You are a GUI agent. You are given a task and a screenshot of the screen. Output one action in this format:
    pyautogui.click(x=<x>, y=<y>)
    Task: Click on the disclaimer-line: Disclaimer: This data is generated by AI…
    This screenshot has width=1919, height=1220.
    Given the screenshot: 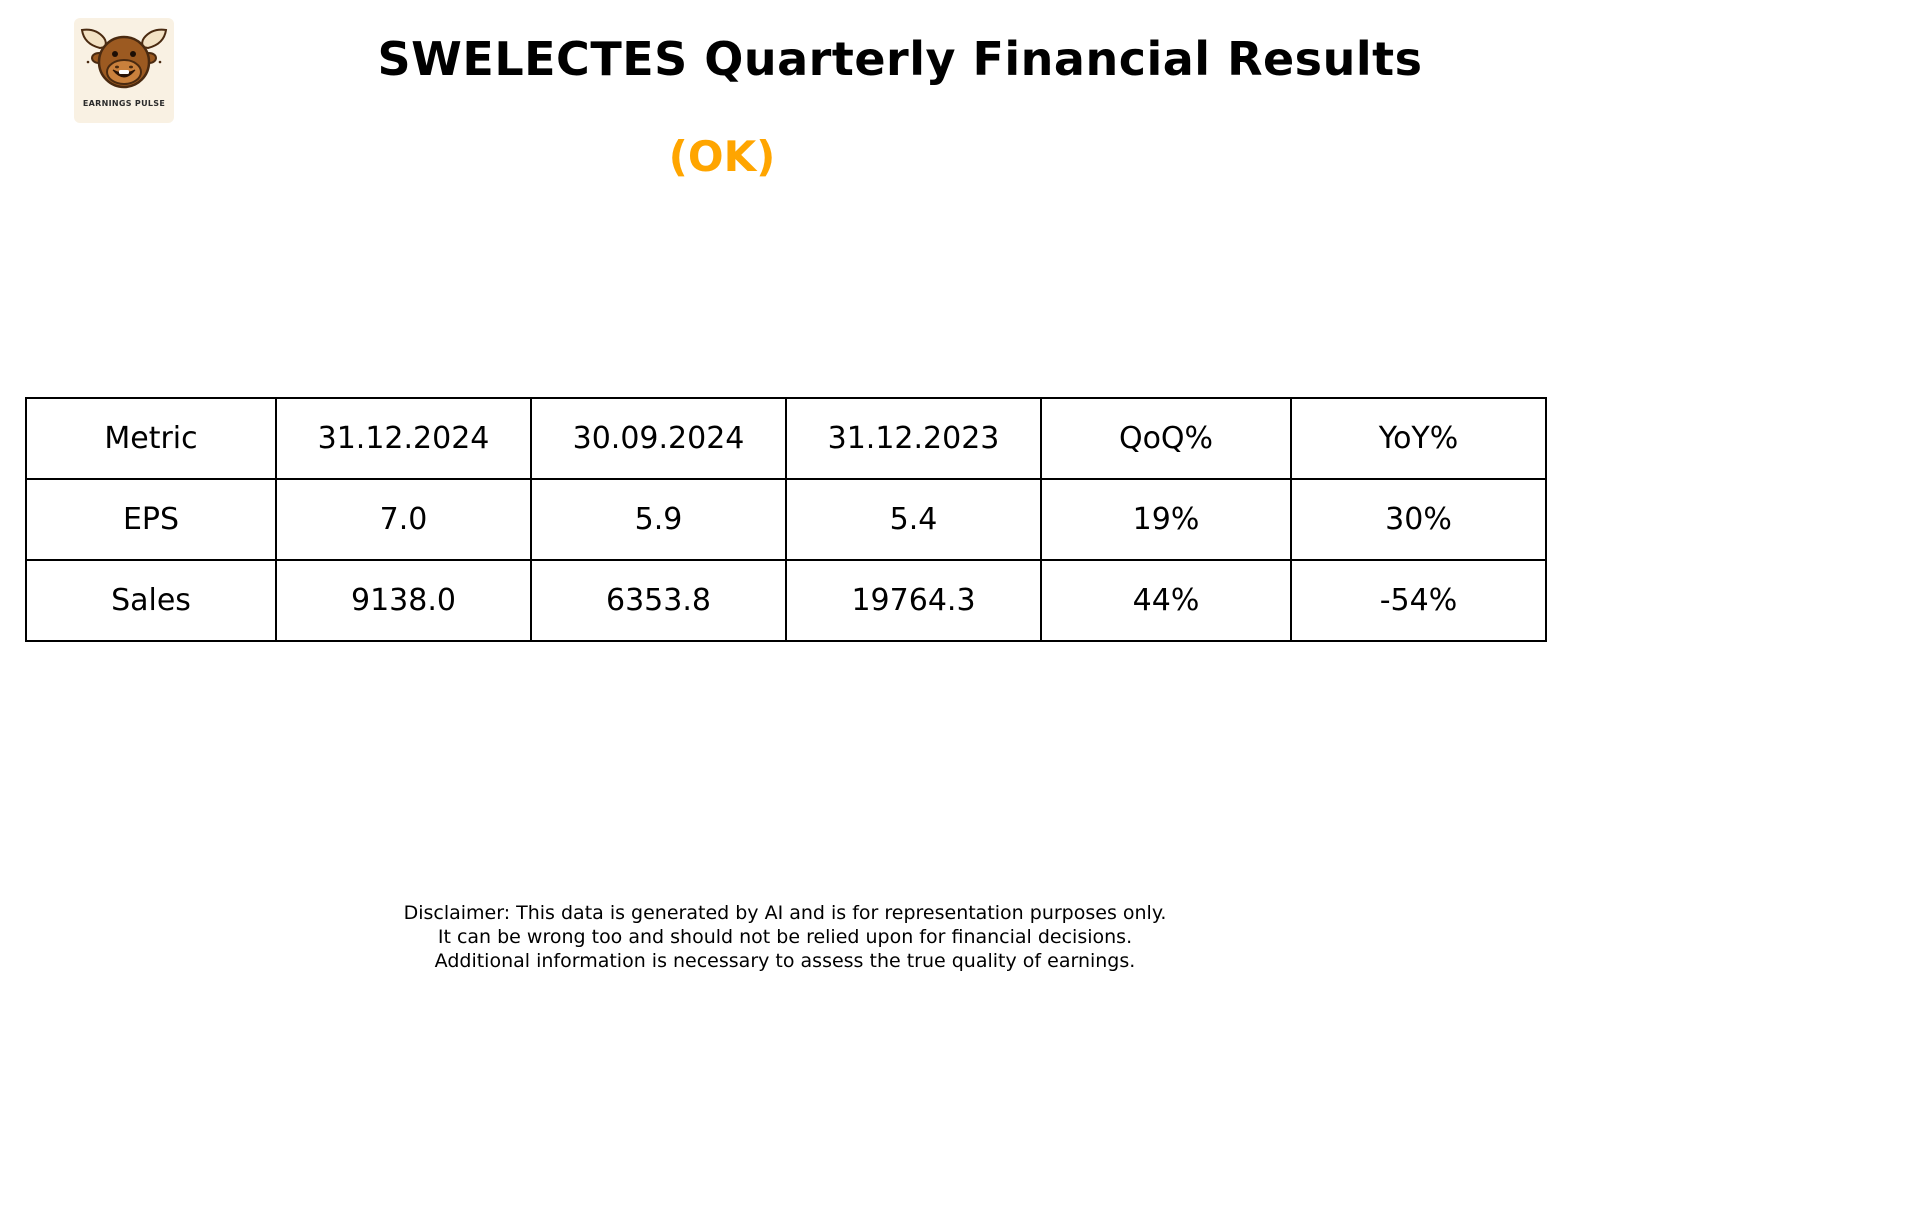 What is the action you would take?
    pyautogui.click(x=785, y=913)
    